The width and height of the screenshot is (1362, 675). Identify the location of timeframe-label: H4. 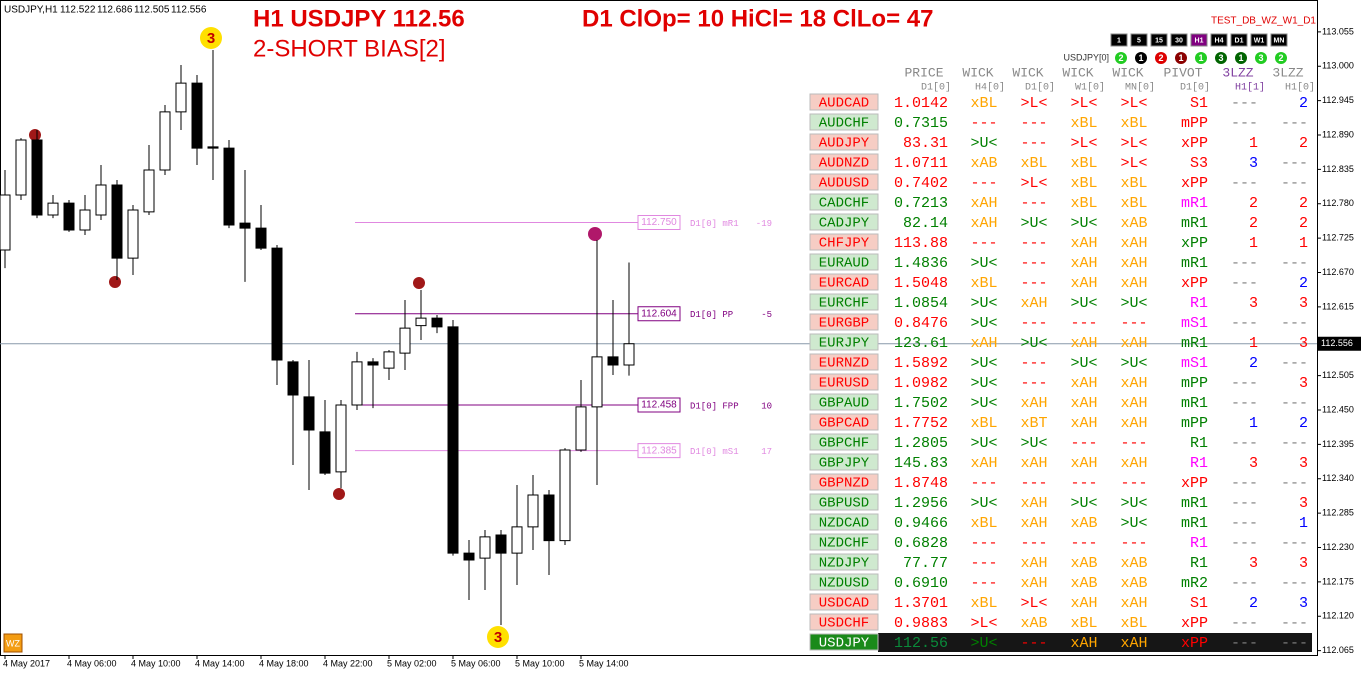
(1219, 40).